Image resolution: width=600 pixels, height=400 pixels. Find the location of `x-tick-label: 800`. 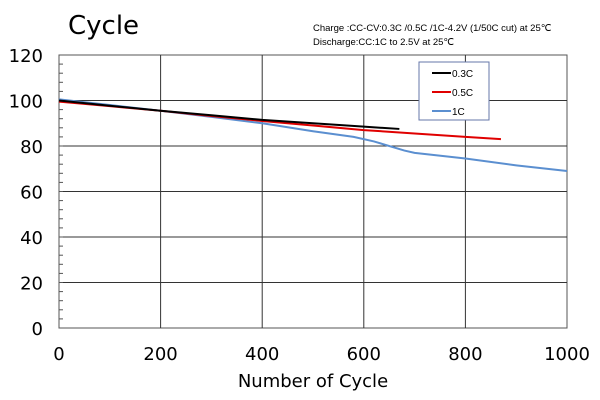

x-tick-label: 800 is located at coordinates (465, 354).